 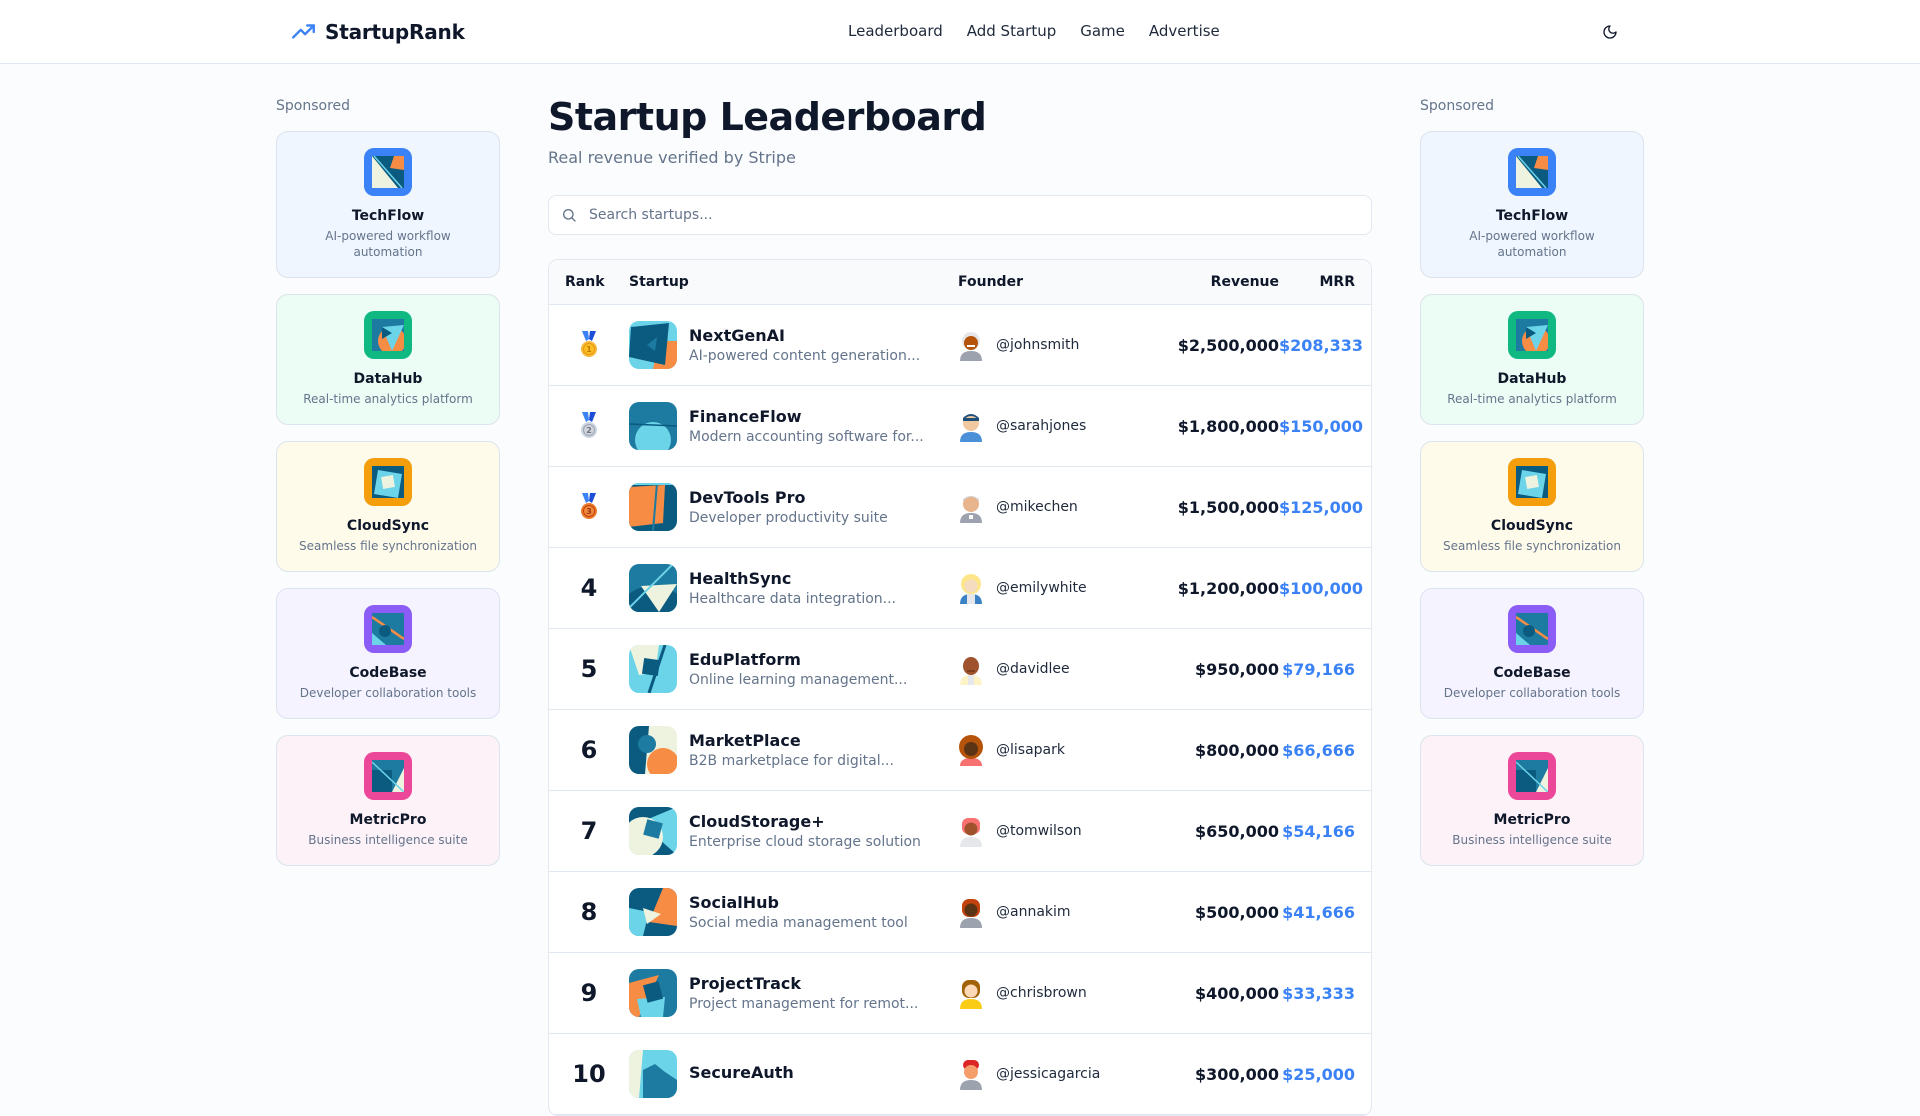 What do you see at coordinates (1033, 669) in the screenshot?
I see `founder-handle: @davidlee` at bounding box center [1033, 669].